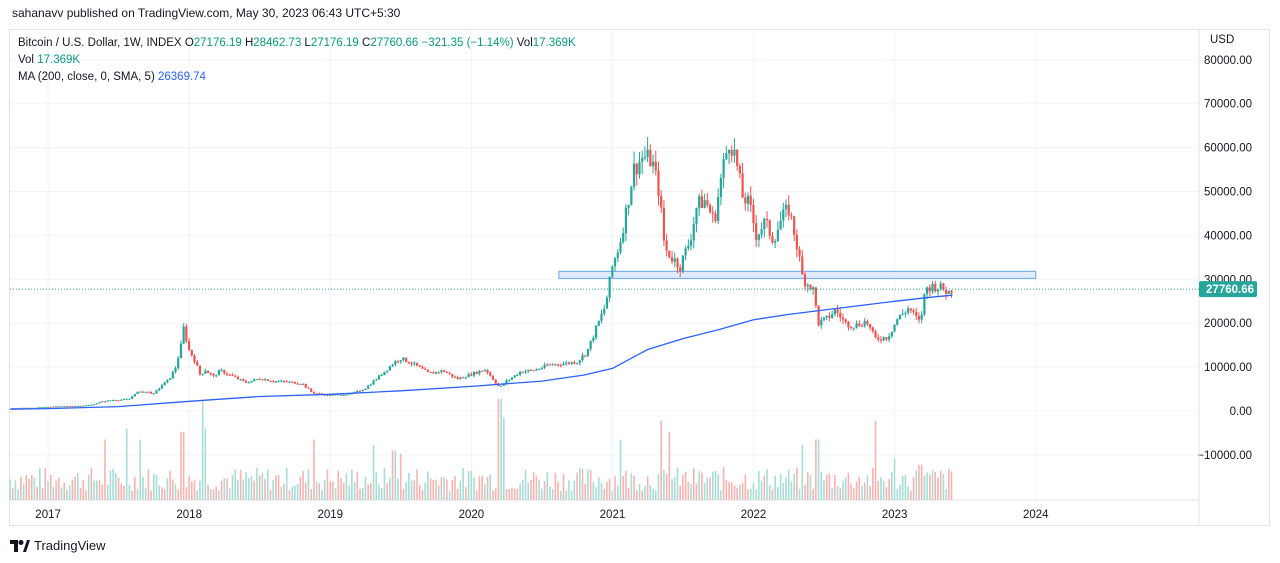  What do you see at coordinates (394, 43) in the screenshot?
I see `legend-close: 27760.66` at bounding box center [394, 43].